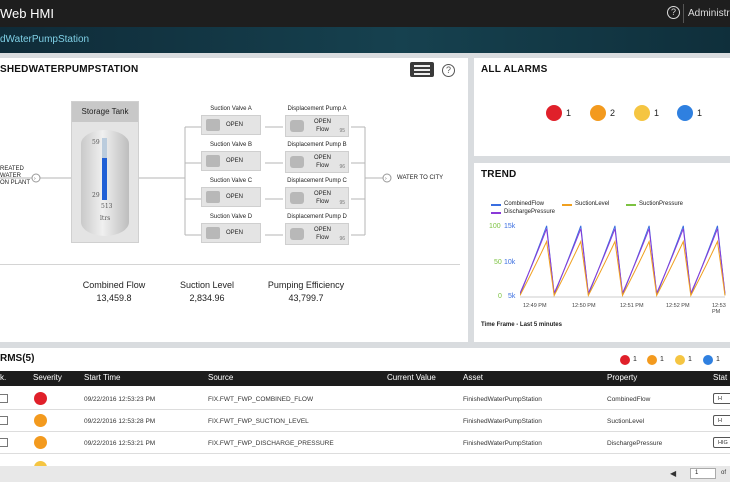 Image resolution: width=730 pixels, height=500 pixels. I want to click on col-ack: k., so click(3, 377).